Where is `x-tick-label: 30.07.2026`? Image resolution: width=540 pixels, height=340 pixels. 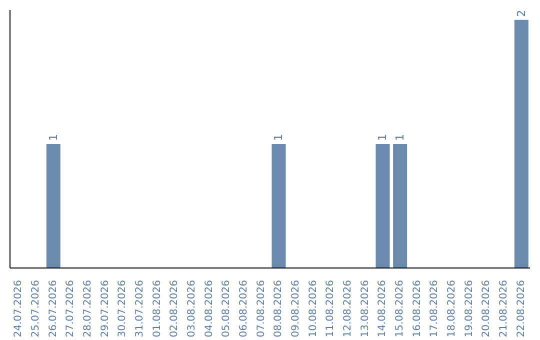 x-tick-label: 30.07.2026 is located at coordinates (122, 309).